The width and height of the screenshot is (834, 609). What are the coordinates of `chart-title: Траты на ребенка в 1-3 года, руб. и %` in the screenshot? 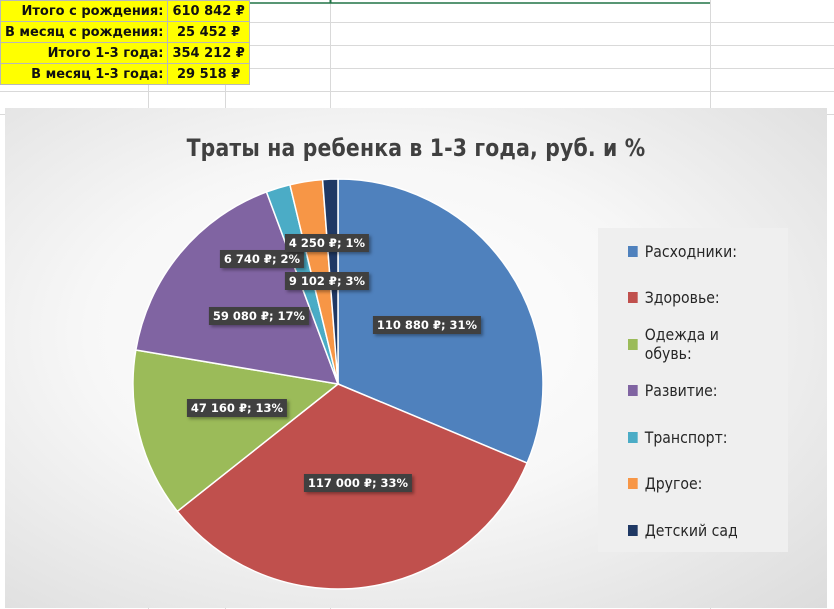 It's located at (416, 148).